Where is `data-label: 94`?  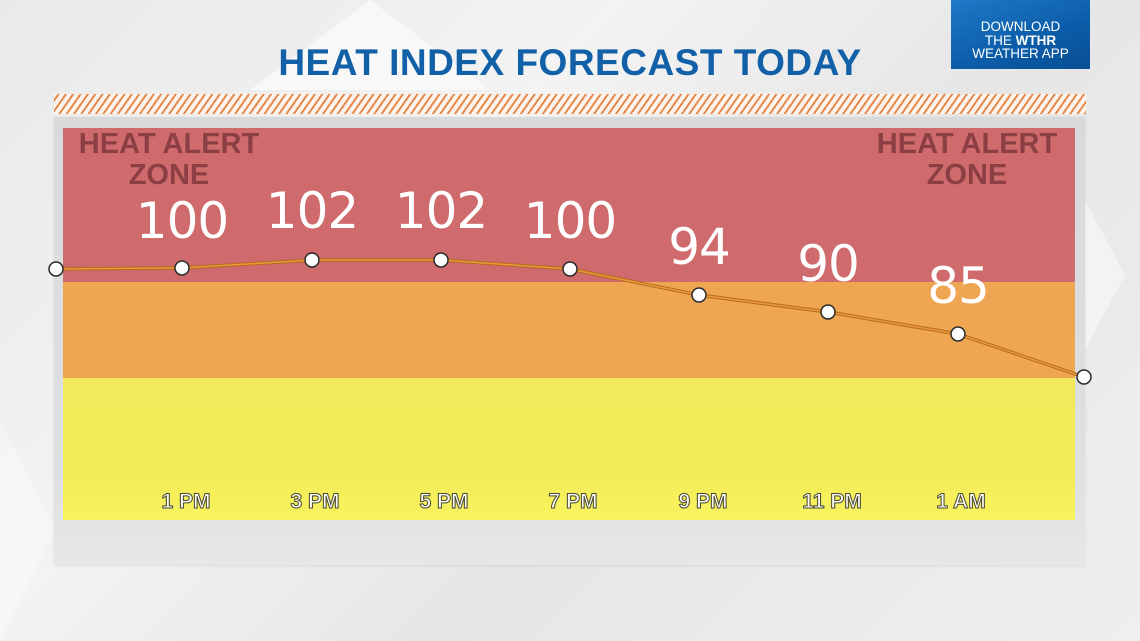
data-label: 94 is located at coordinates (699, 247).